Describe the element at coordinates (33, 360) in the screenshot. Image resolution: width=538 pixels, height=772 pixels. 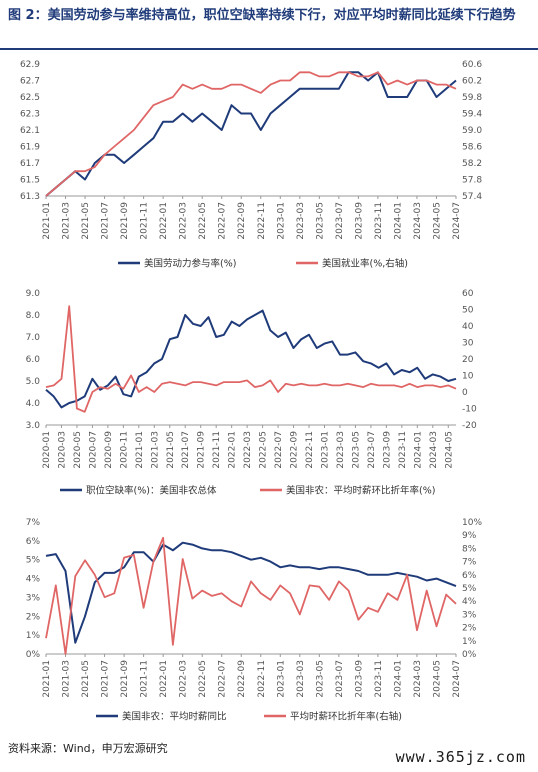
I see `y-left-tick-label: 6.0` at that location.